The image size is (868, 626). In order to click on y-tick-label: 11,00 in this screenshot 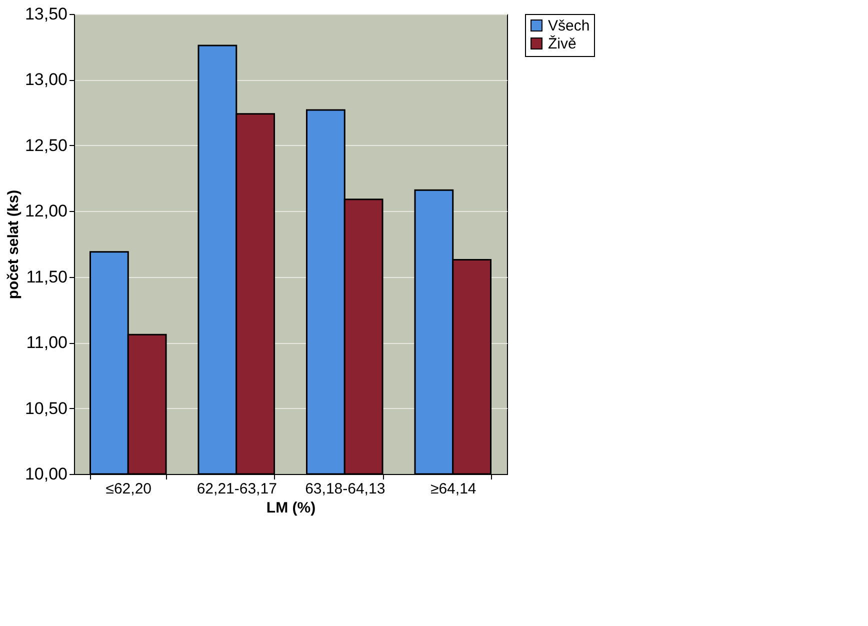, I will do `click(47, 342)`.